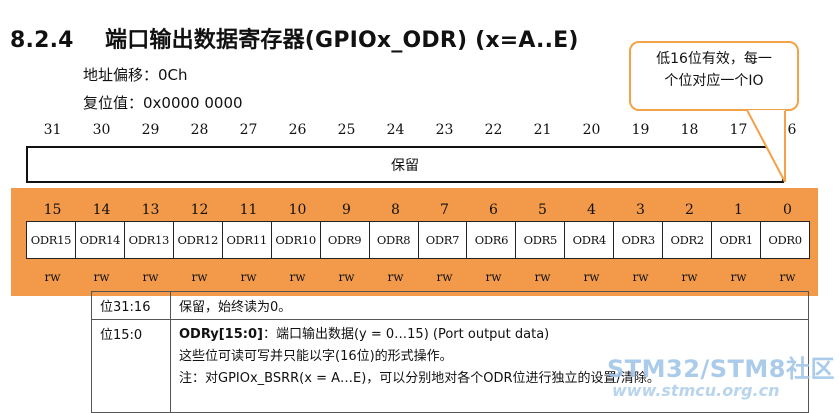  Describe the element at coordinates (296, 240) in the screenshot. I see `field-cell: ODR10` at that location.